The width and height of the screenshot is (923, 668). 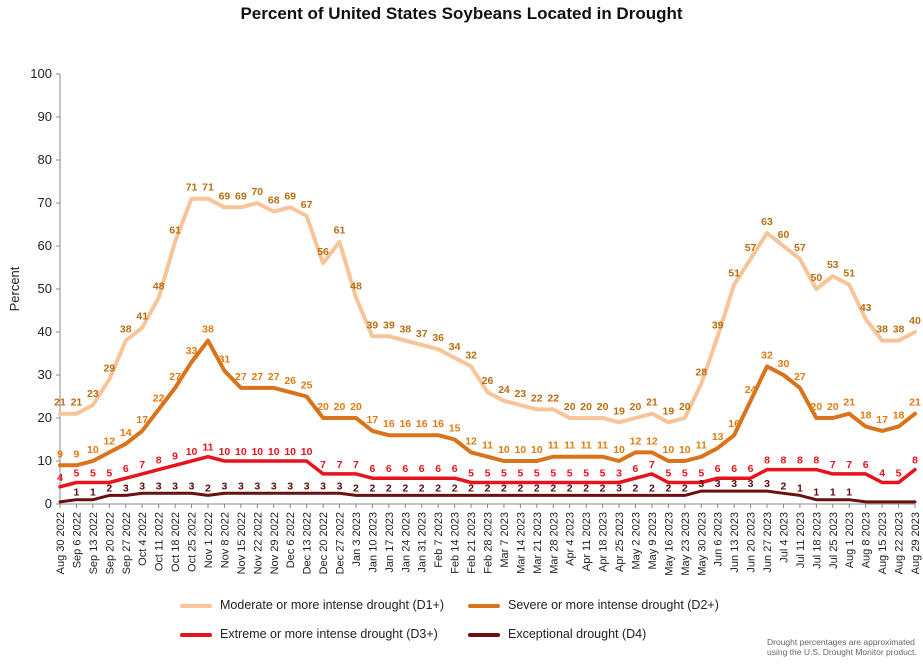 I want to click on data-label: 48, so click(x=356, y=287).